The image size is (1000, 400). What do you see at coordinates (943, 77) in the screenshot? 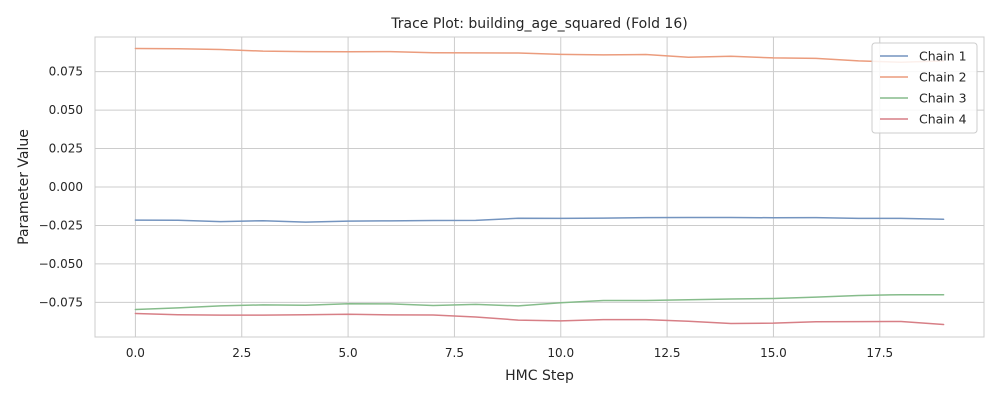
I see `legend-label-chain-2: Chain 2` at bounding box center [943, 77].